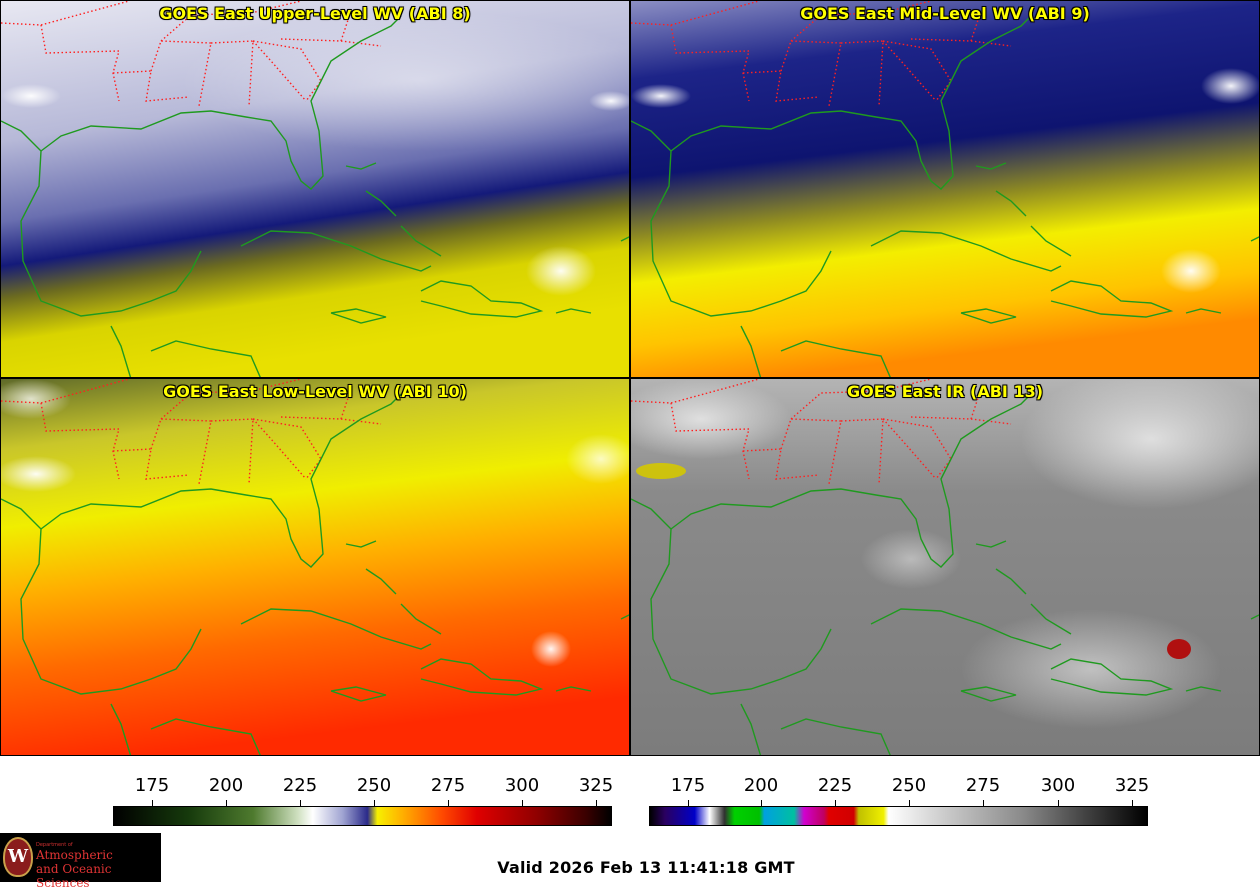  What do you see at coordinates (945, 391) in the screenshot?
I see `panel-title: GOES East IR (ABI 13)` at bounding box center [945, 391].